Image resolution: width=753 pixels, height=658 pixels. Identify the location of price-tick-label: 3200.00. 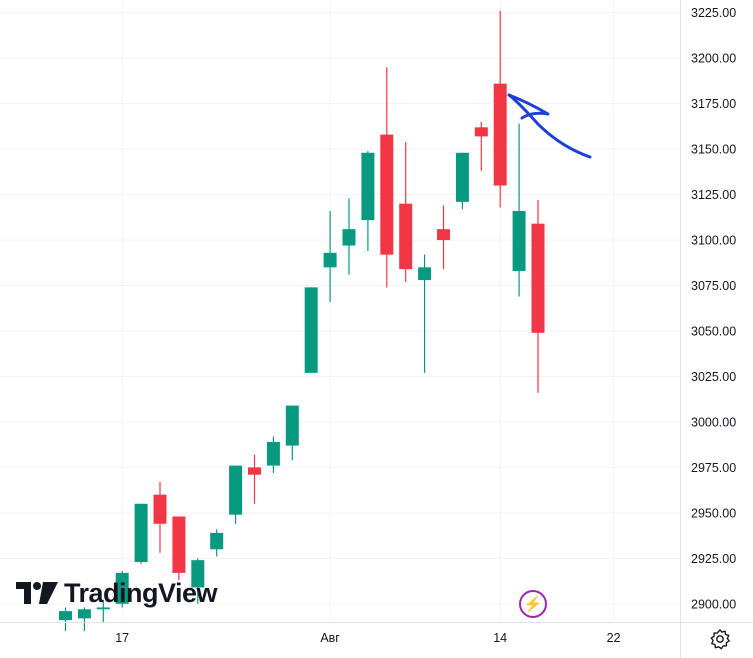
(713, 59).